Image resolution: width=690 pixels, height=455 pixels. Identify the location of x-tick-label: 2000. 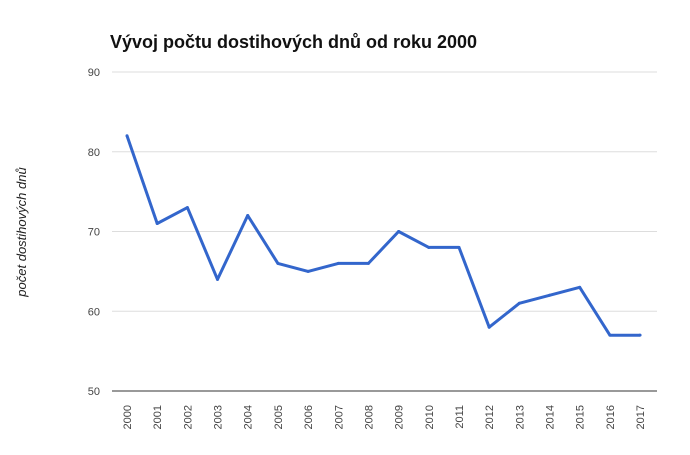
(128, 417).